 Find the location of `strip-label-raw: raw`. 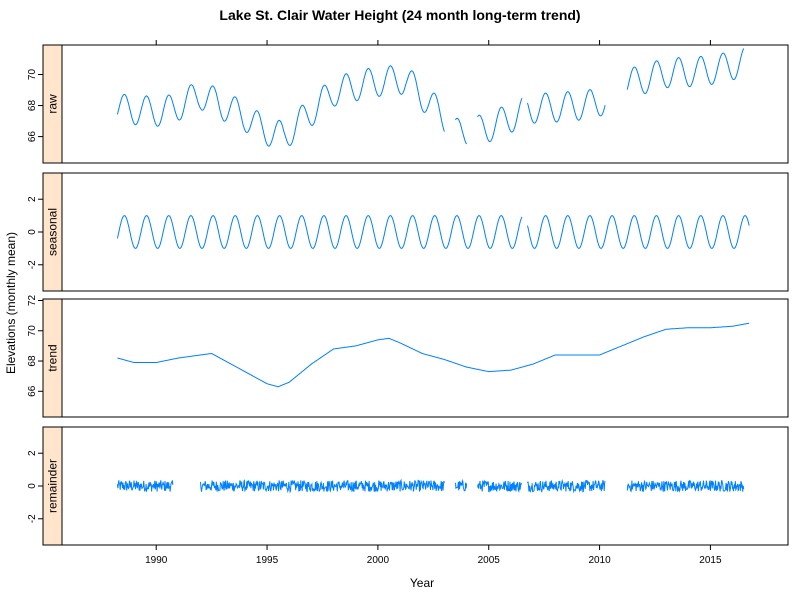

strip-label-raw: raw is located at coordinates (53, 104).